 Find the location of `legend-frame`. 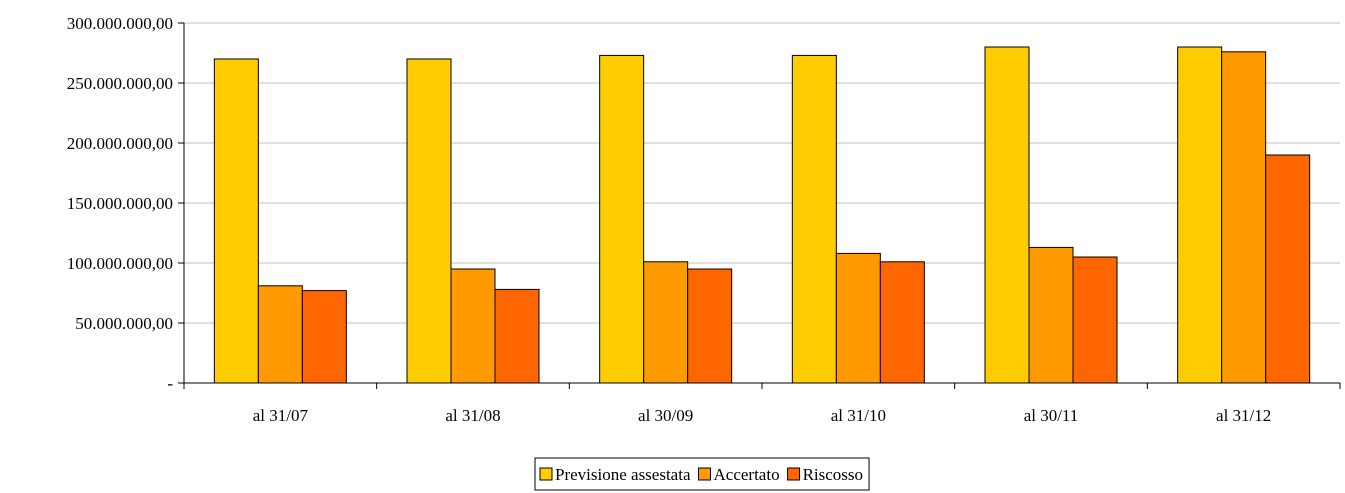

legend-frame is located at coordinates (702, 474).